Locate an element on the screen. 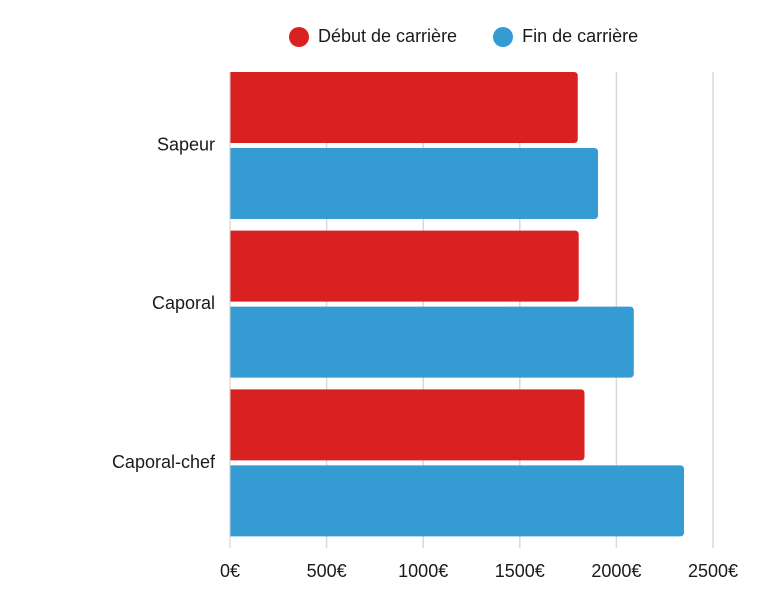 The image size is (760, 590). legend-label-fin: Fin de carrière is located at coordinates (580, 36).